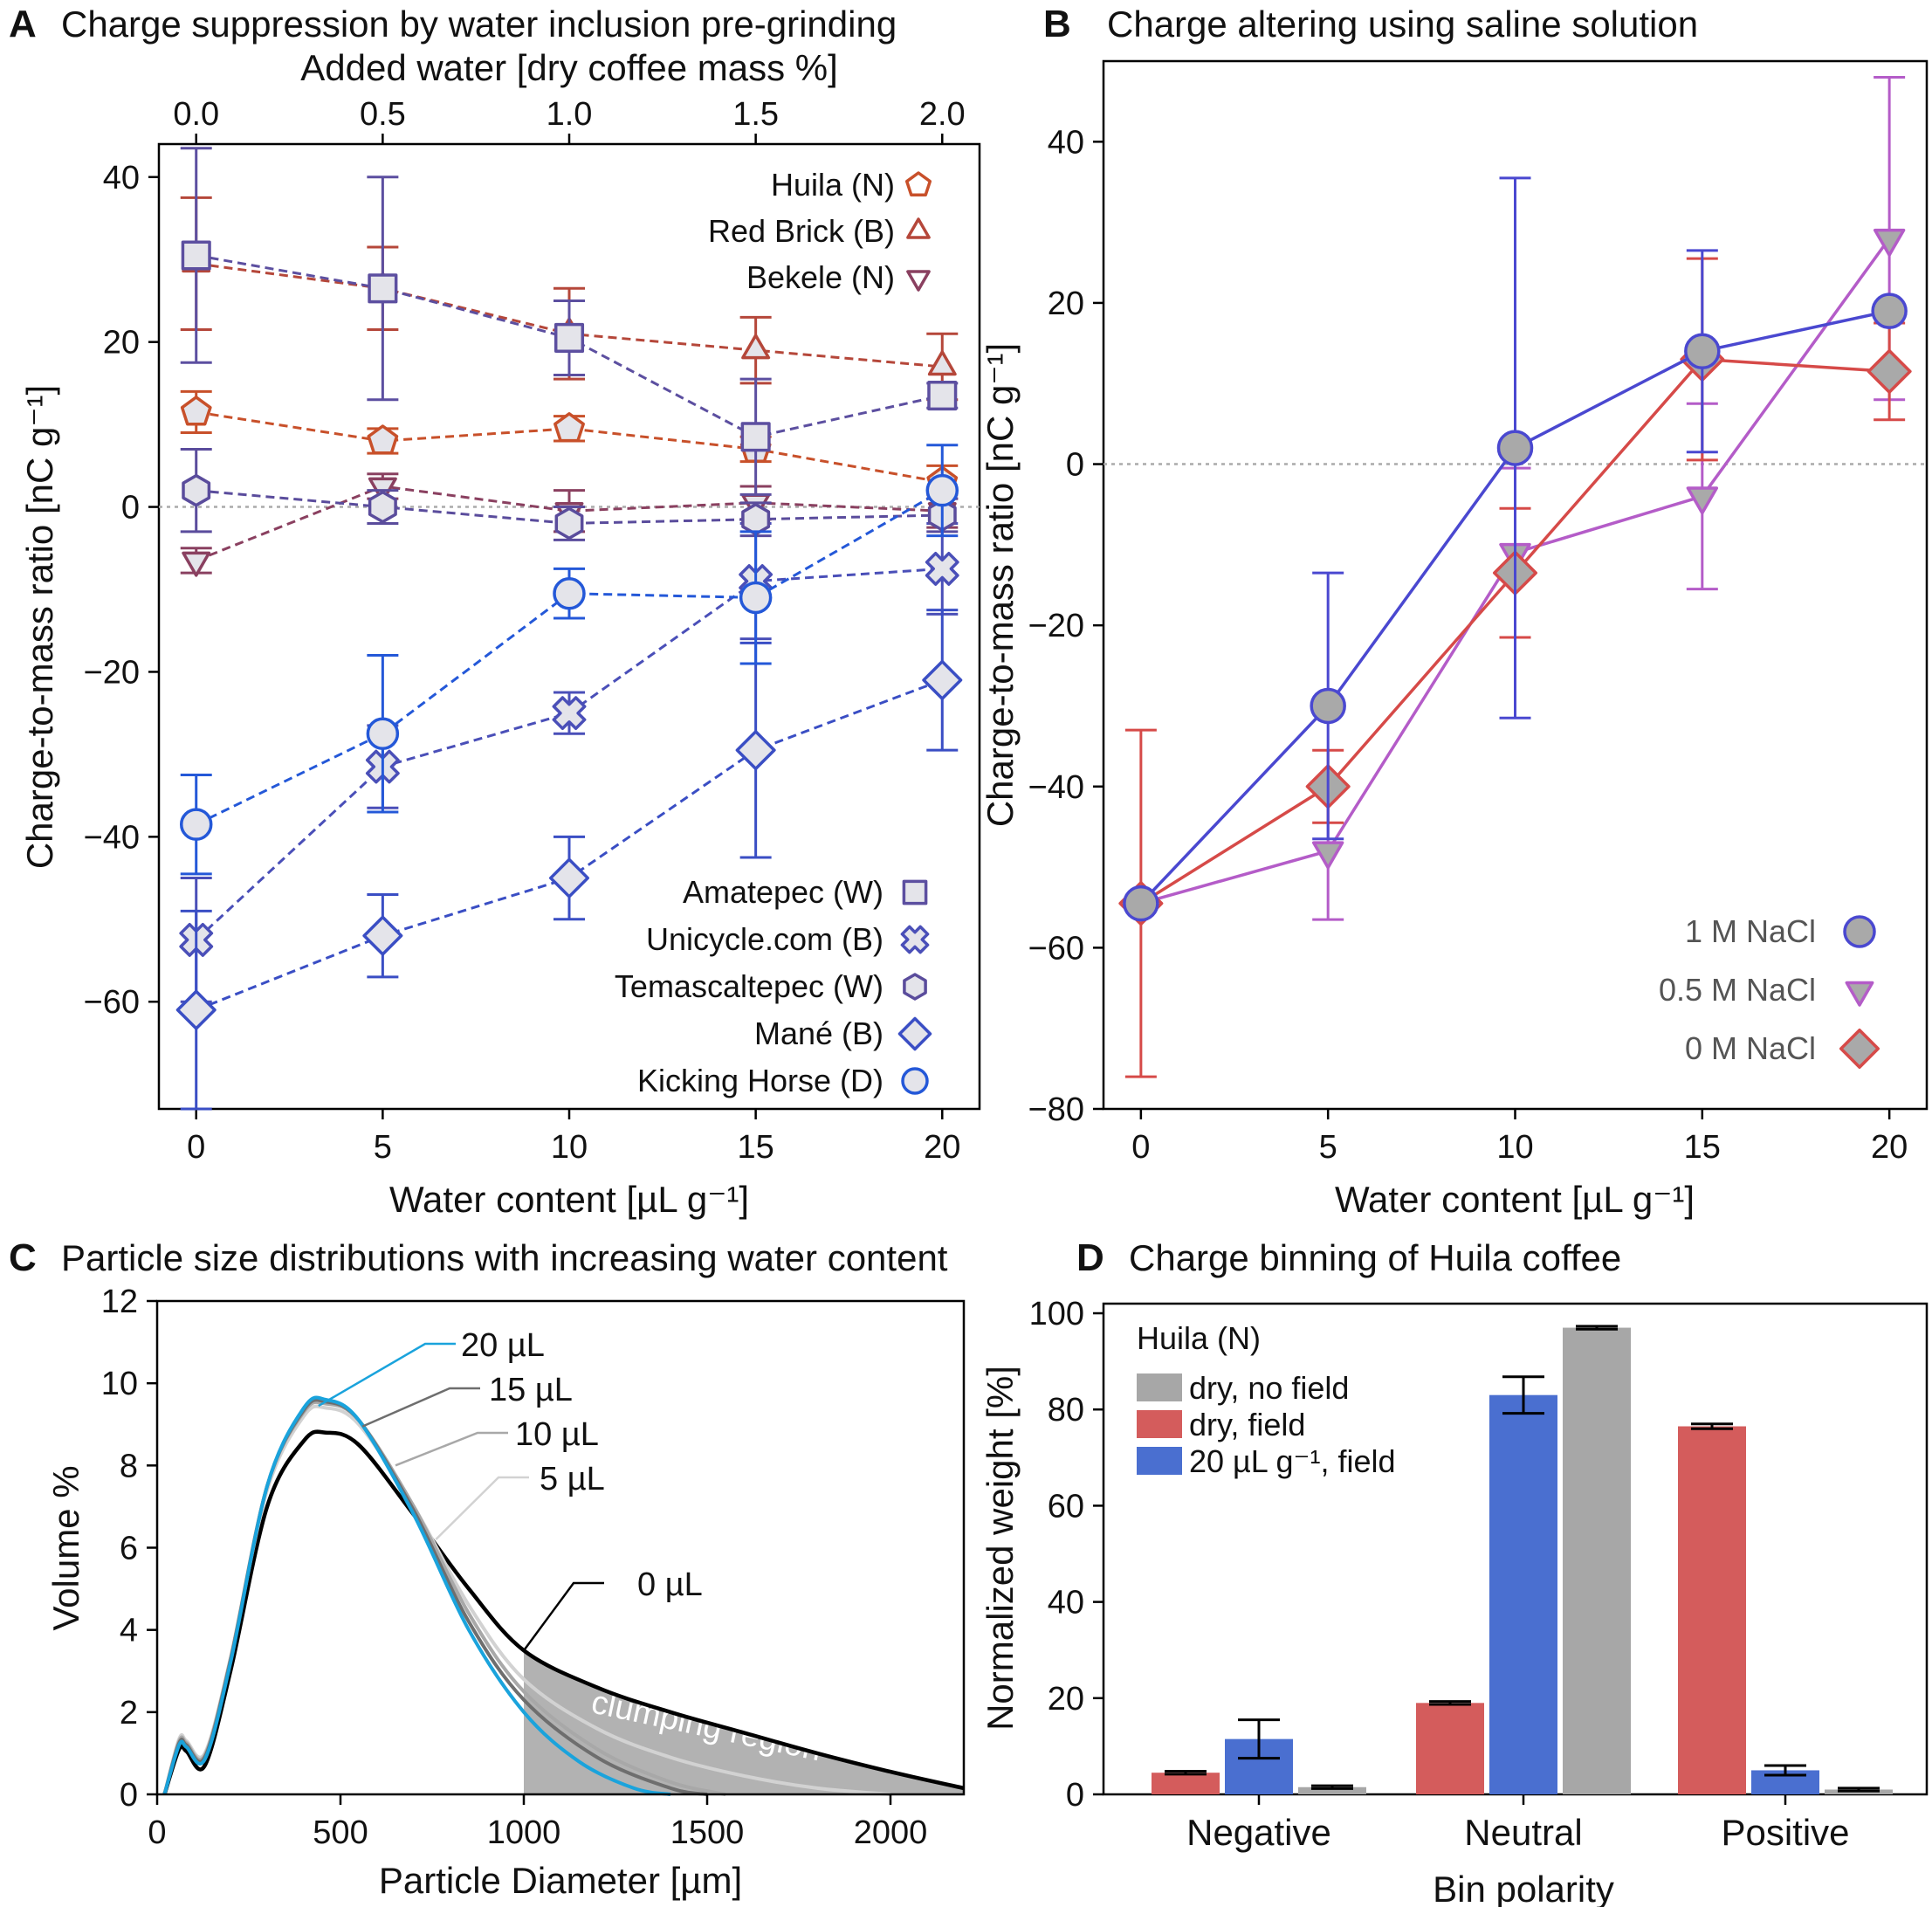 This screenshot has width=1932, height=1907. What do you see at coordinates (129, 1796) in the screenshot?
I see `c-ytick-label: 0` at bounding box center [129, 1796].